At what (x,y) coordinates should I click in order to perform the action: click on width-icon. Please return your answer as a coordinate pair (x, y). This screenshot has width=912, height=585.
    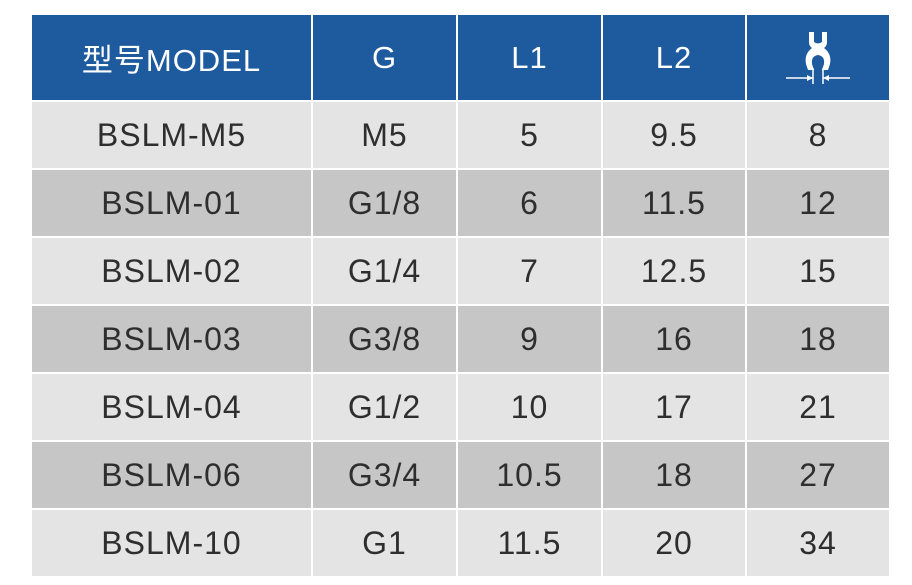
    Looking at the image, I should click on (818, 57).